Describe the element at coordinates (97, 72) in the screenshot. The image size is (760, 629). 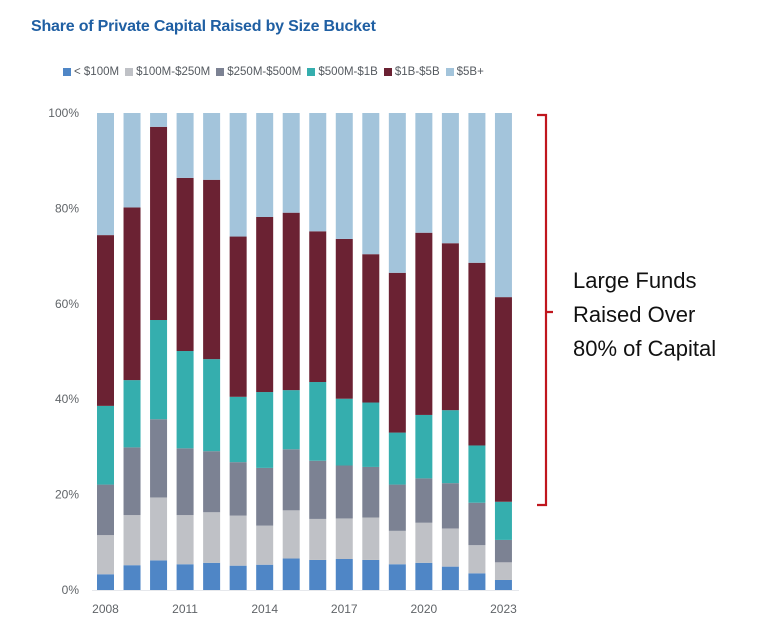
I see `legend-label: < $100M` at that location.